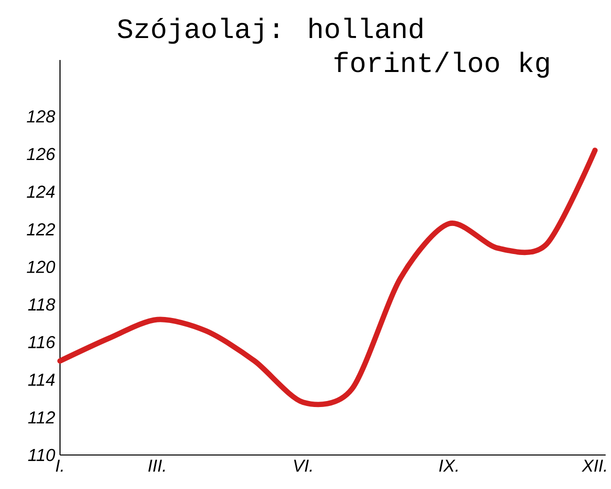 This screenshot has height=489, width=611. I want to click on chart-title: Szójaolaj: holland, so click(270, 31).